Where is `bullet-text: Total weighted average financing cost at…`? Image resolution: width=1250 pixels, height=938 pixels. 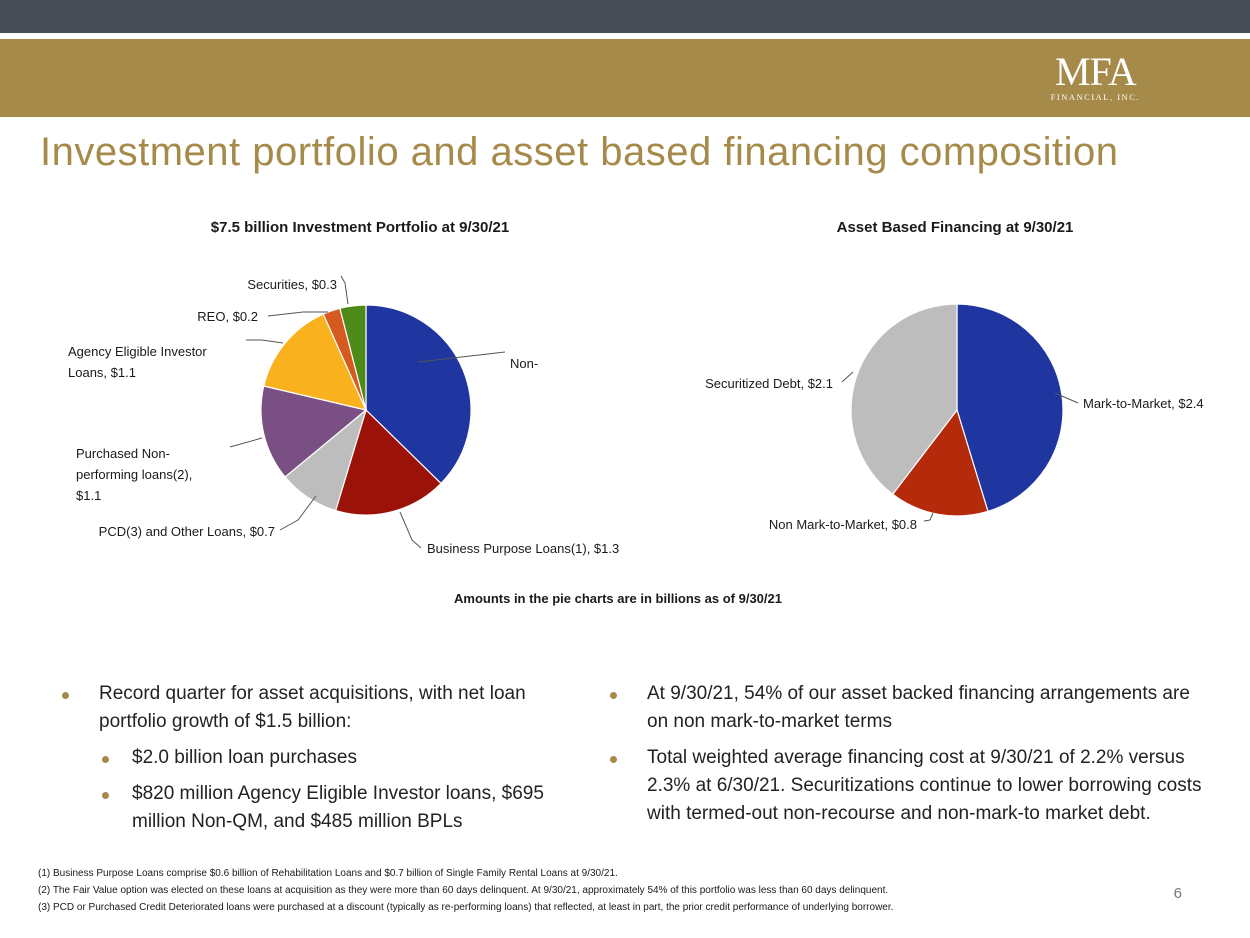
bullet-text: Total weighted average financing cost at… is located at coordinates (924, 785).